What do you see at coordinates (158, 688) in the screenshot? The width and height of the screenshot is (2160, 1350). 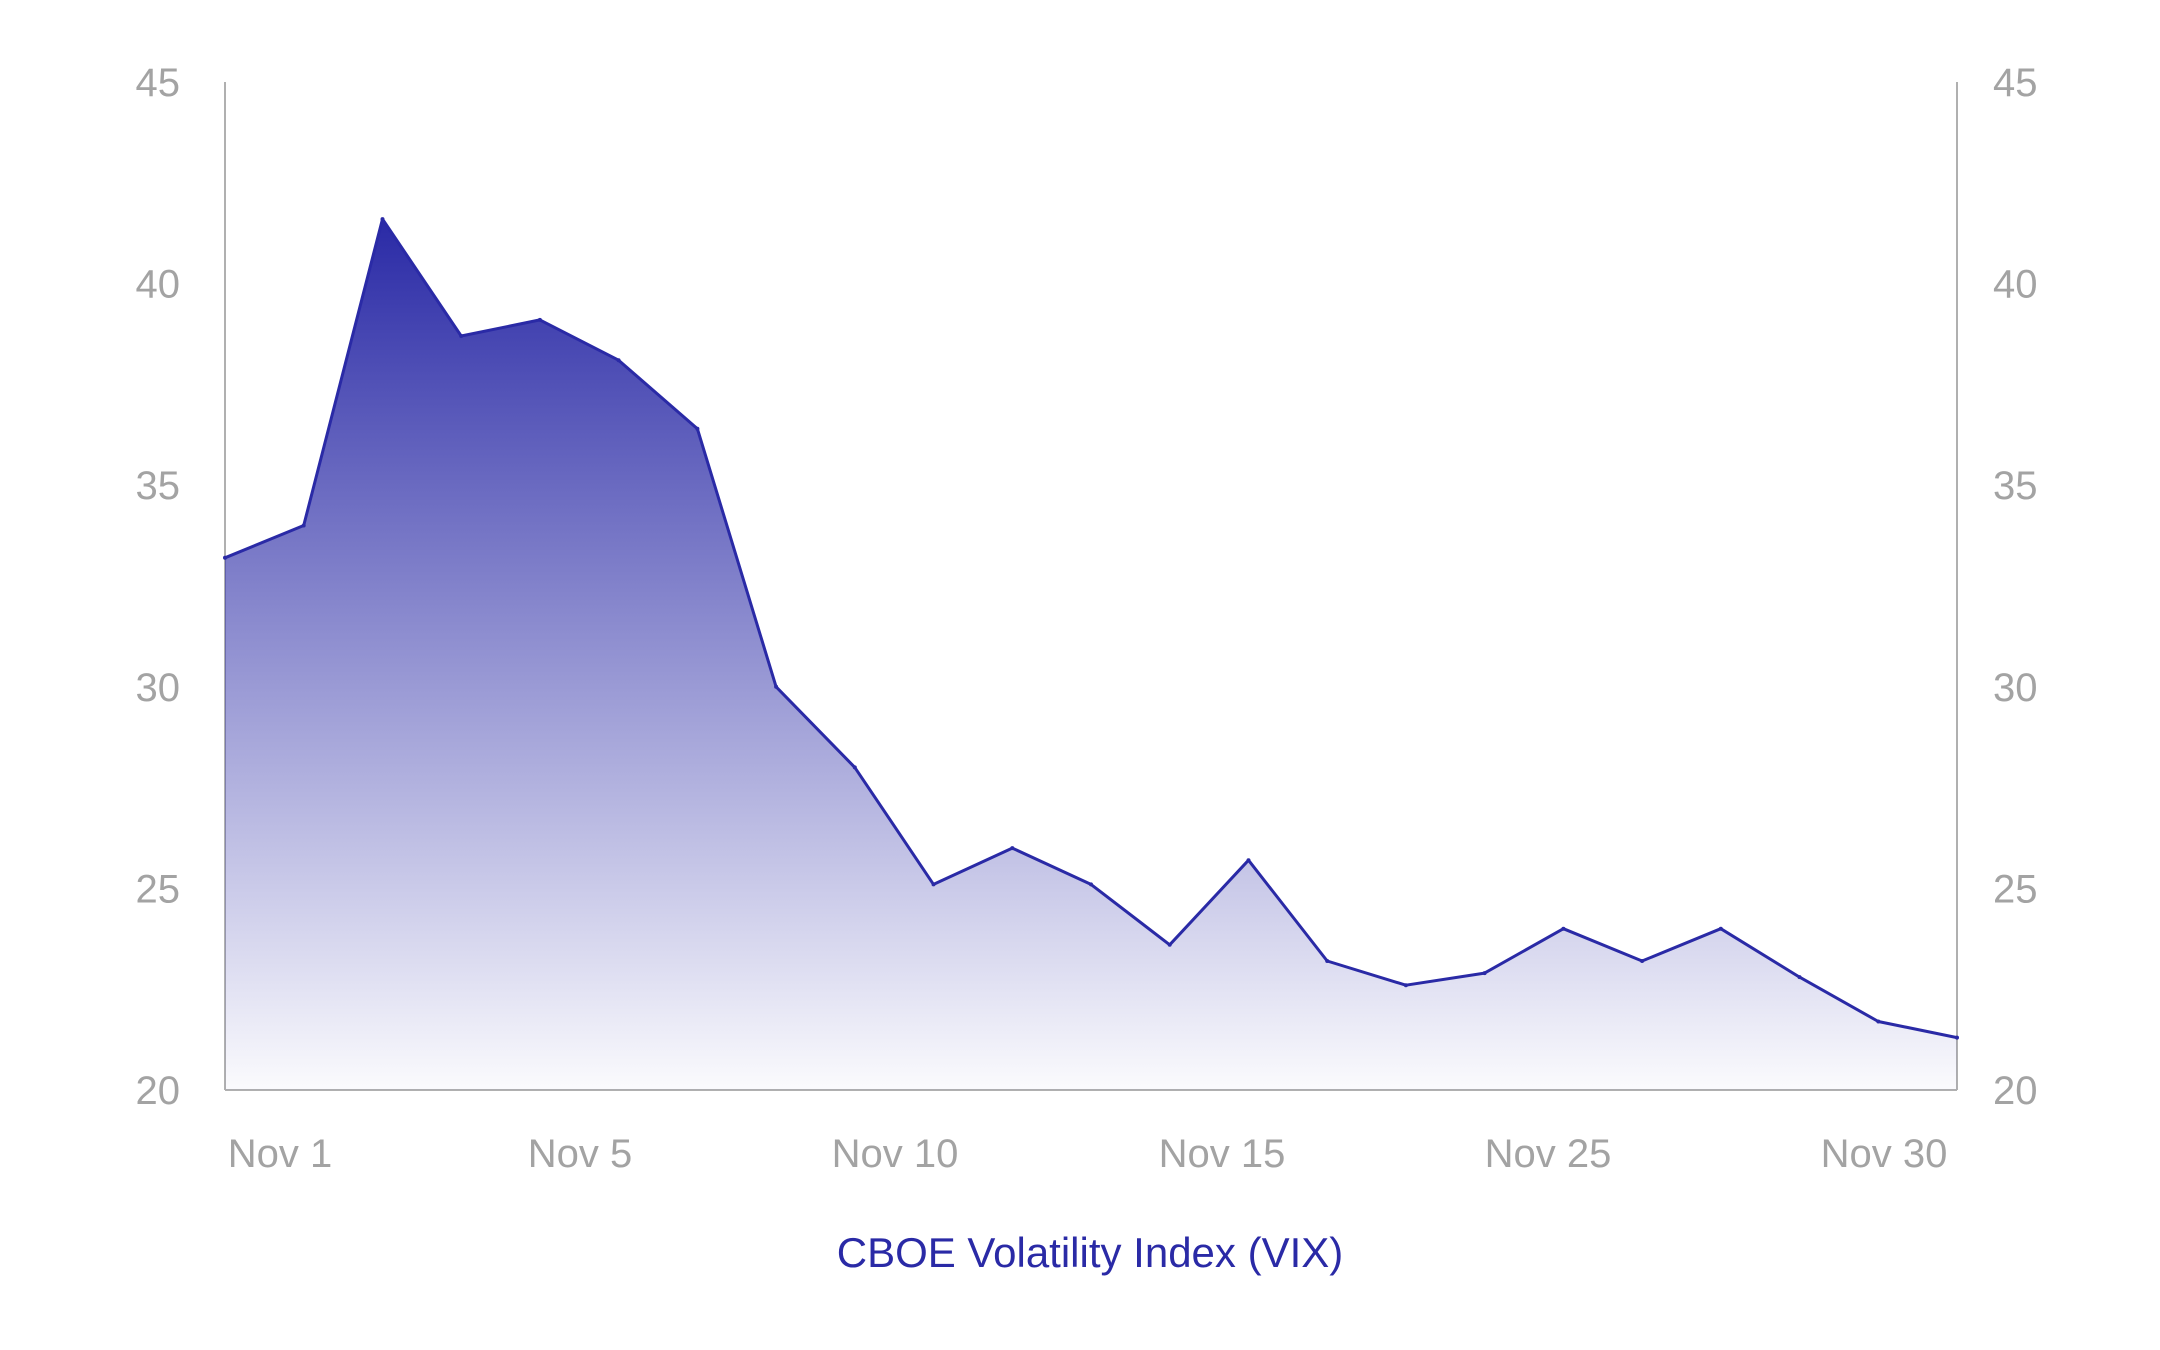 I see `left-y-tick-label: 30` at bounding box center [158, 688].